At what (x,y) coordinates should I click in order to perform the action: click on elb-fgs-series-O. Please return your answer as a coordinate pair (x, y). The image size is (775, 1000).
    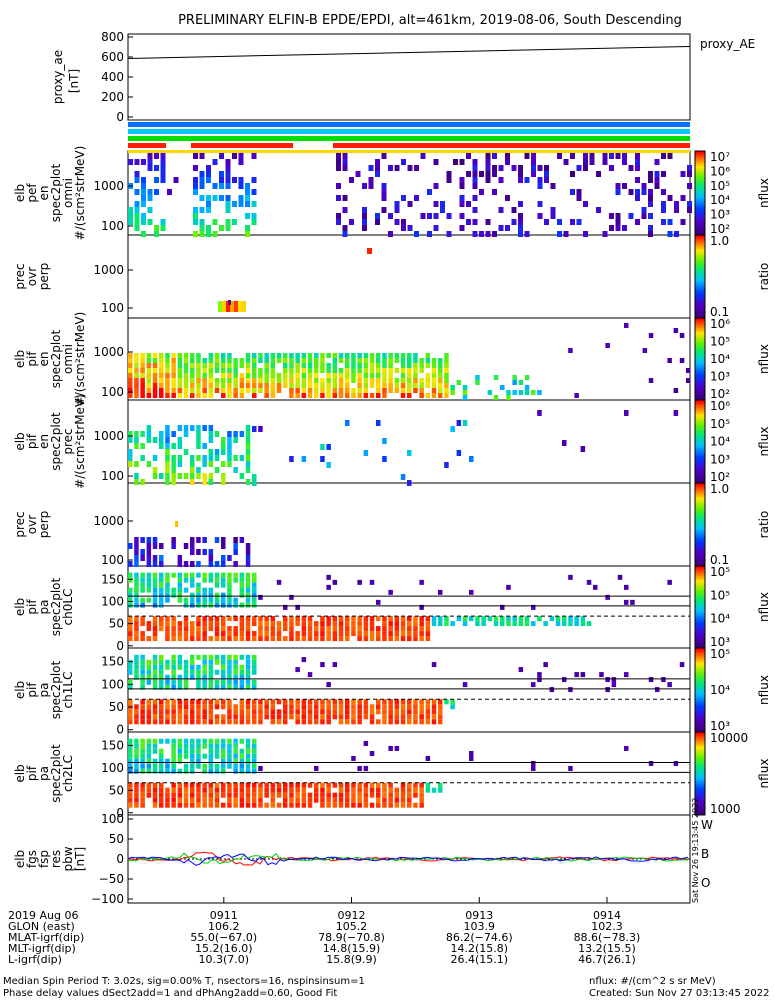
    Looking at the image, I should click on (408, 859).